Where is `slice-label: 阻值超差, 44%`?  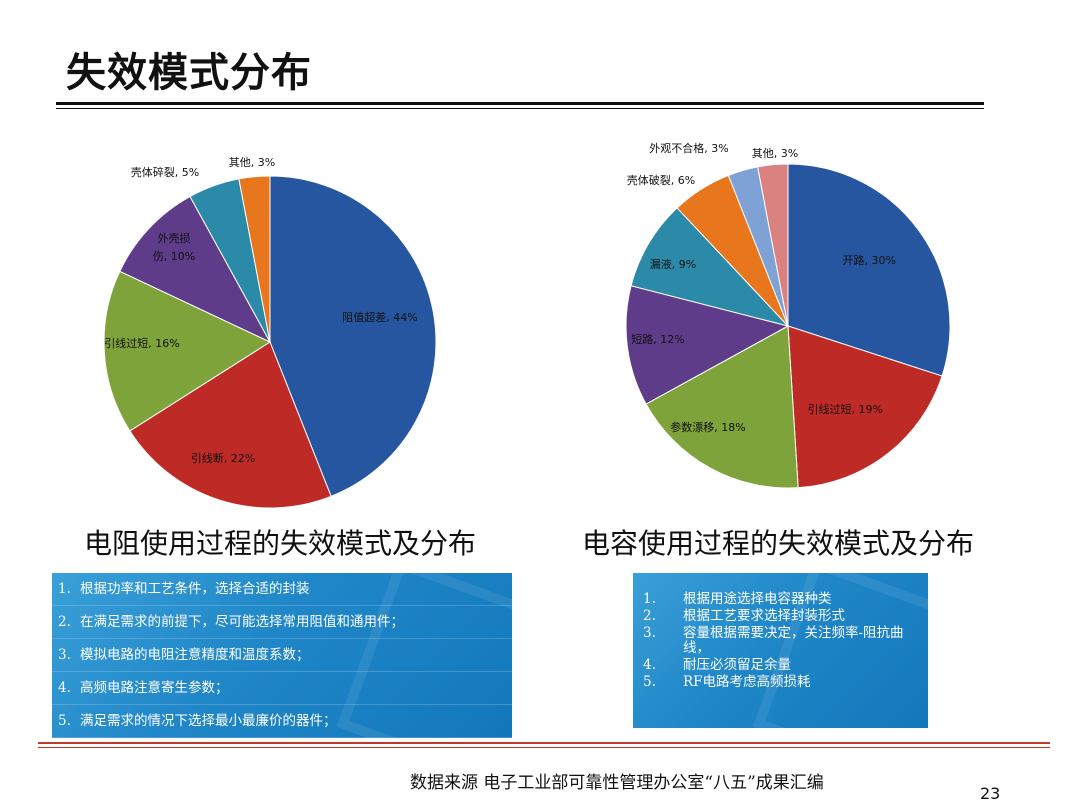 slice-label: 阻值超差, 44% is located at coordinates (379, 317).